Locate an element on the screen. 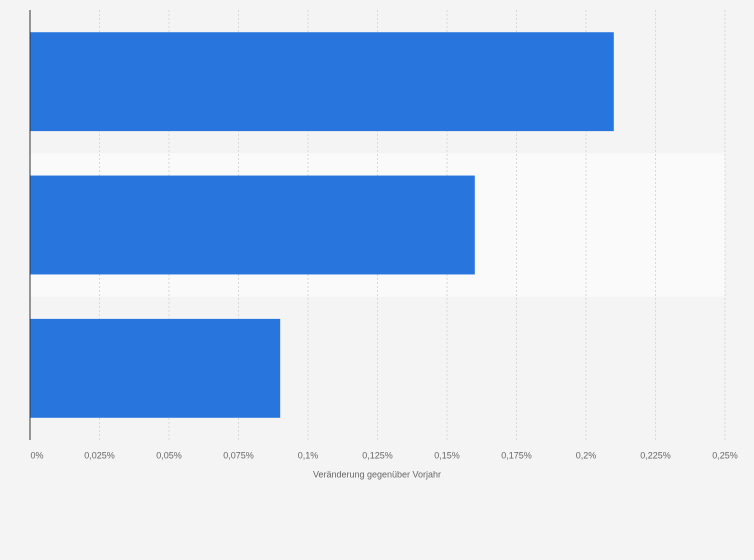 The height and width of the screenshot is (560, 754). x-tick-label: 0,125% is located at coordinates (377, 455).